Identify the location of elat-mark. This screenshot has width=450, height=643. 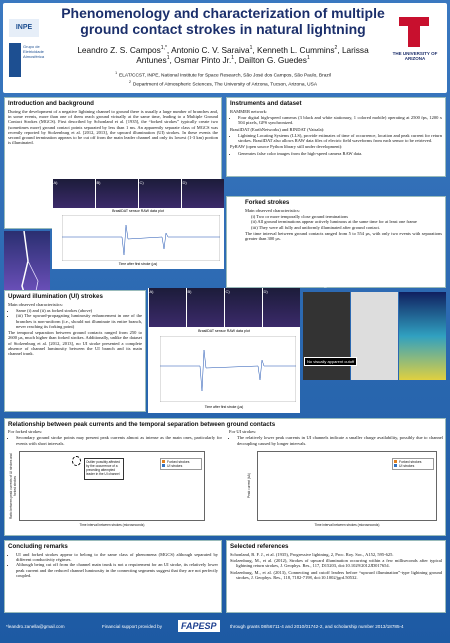
(15, 60).